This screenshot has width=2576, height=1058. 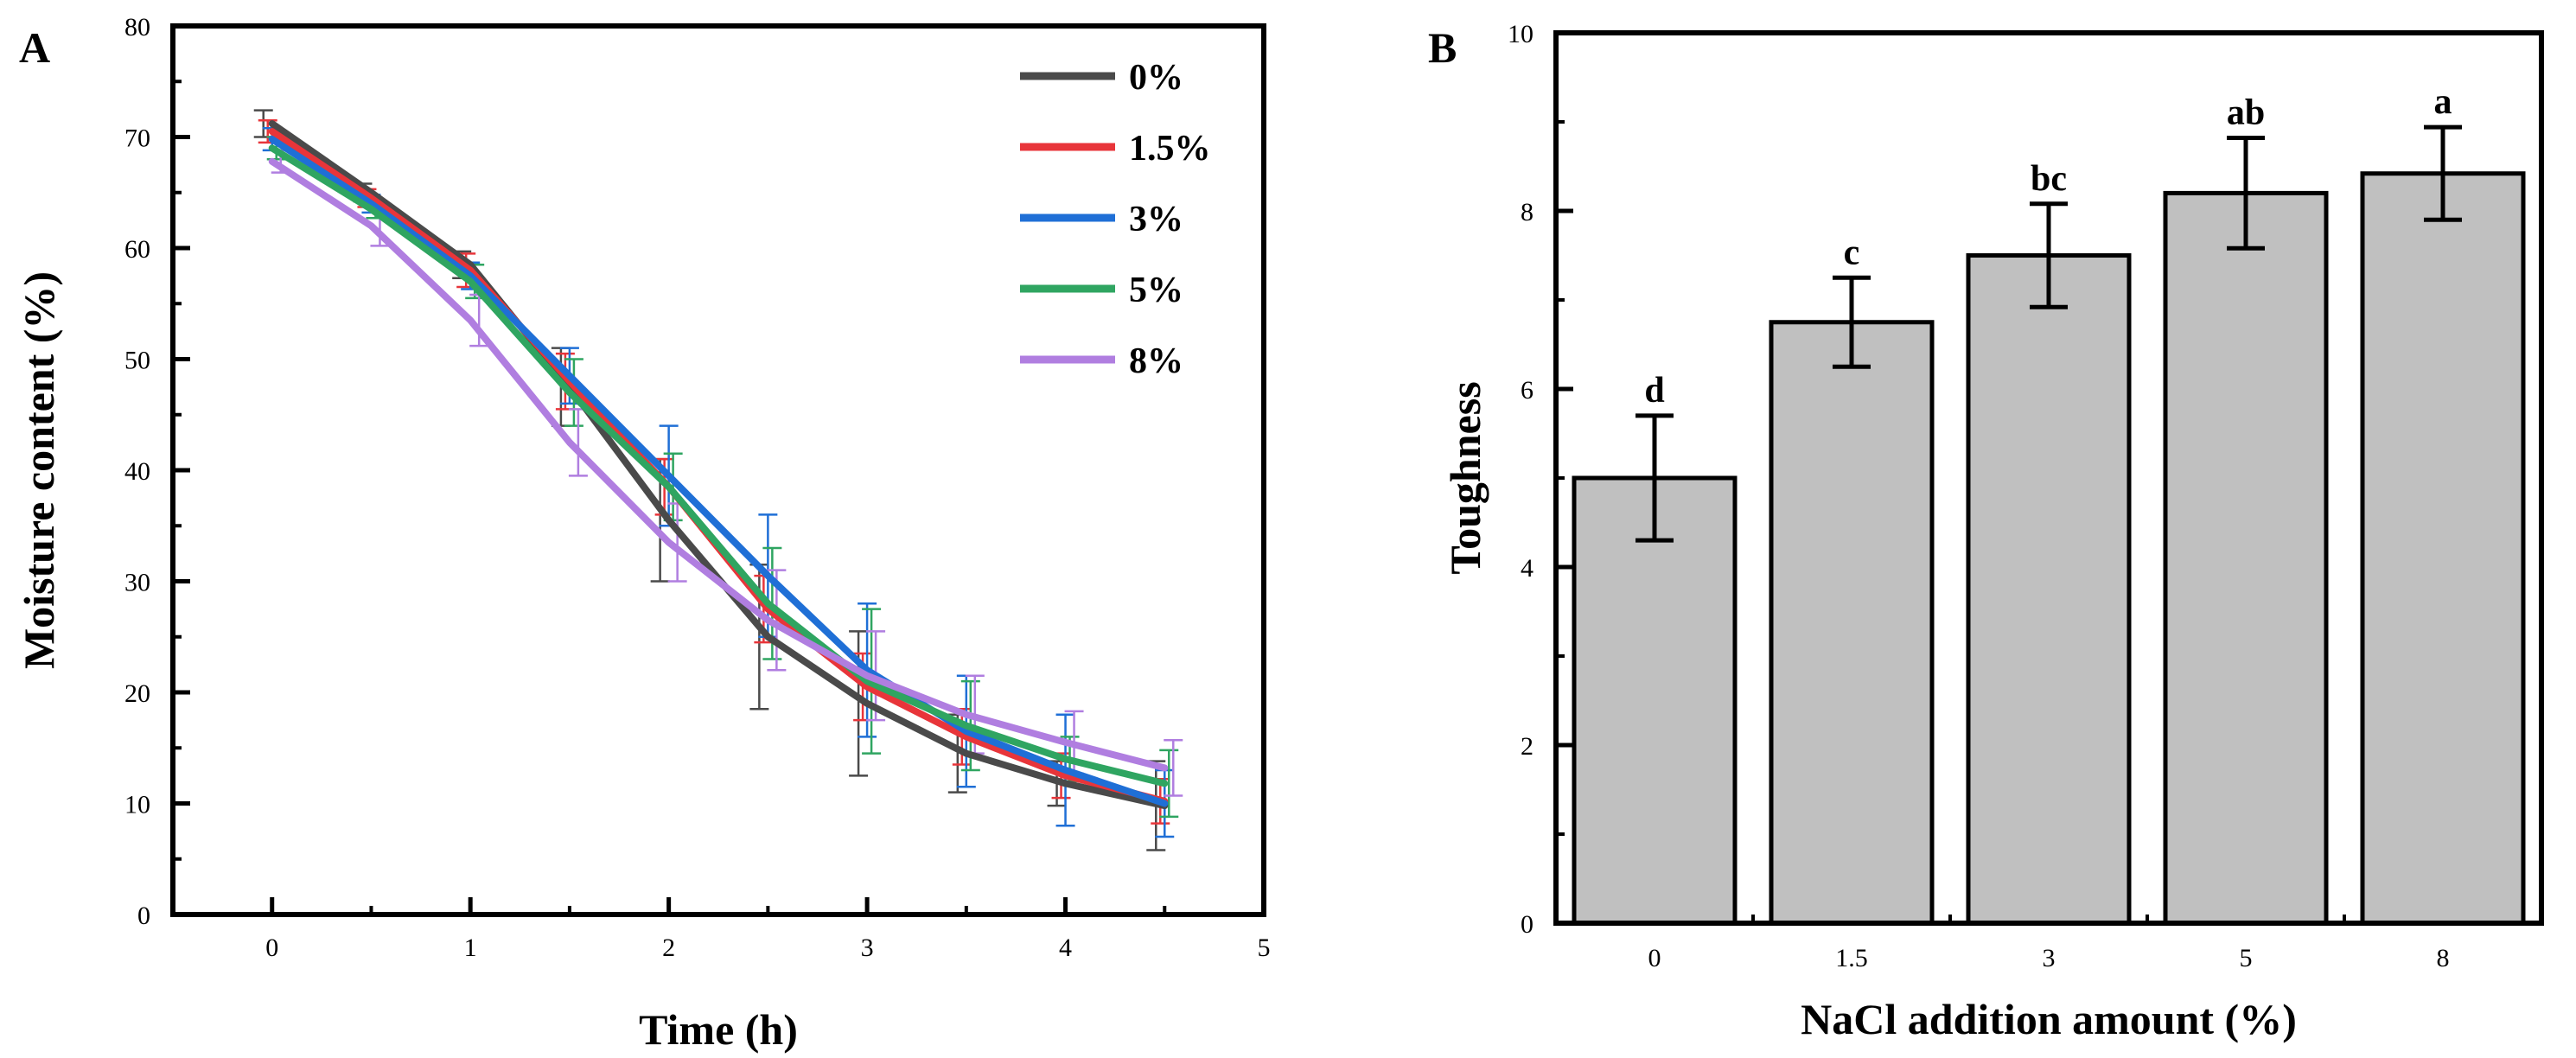 What do you see at coordinates (34, 47) in the screenshot?
I see `panel-letter-a: A` at bounding box center [34, 47].